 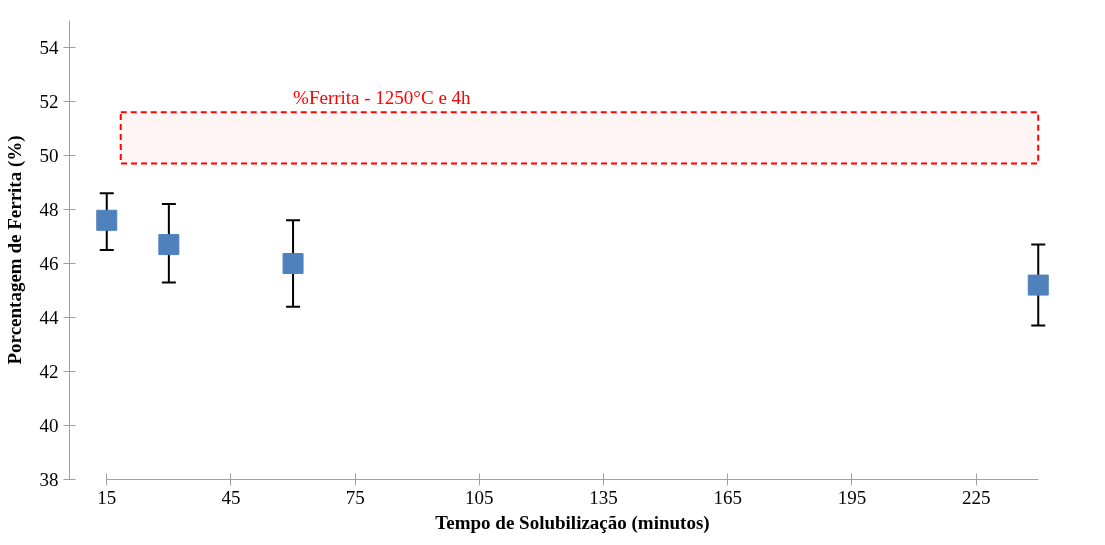 What do you see at coordinates (603, 497) in the screenshot?
I see `x-tick-label: 135` at bounding box center [603, 497].